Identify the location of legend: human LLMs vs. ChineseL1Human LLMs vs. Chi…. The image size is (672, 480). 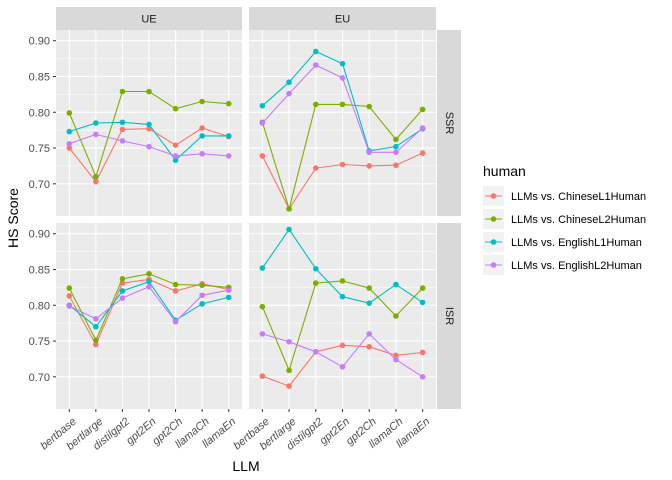
(564, 219).